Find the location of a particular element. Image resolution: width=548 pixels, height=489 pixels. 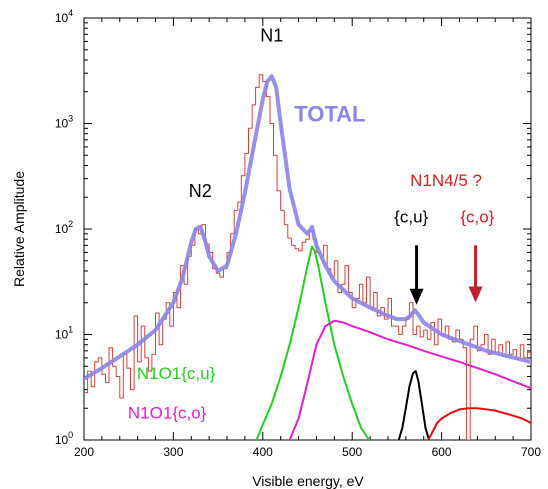

x-tick-label: 400 is located at coordinates (263, 452).